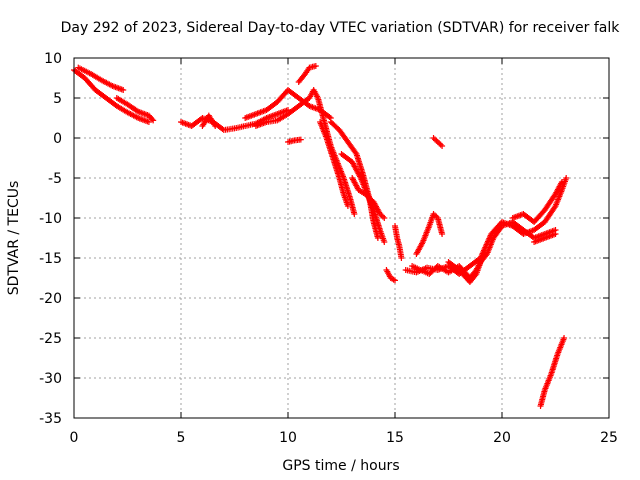 The image size is (640, 480). I want to click on x-tick-label: 0, so click(74, 438).